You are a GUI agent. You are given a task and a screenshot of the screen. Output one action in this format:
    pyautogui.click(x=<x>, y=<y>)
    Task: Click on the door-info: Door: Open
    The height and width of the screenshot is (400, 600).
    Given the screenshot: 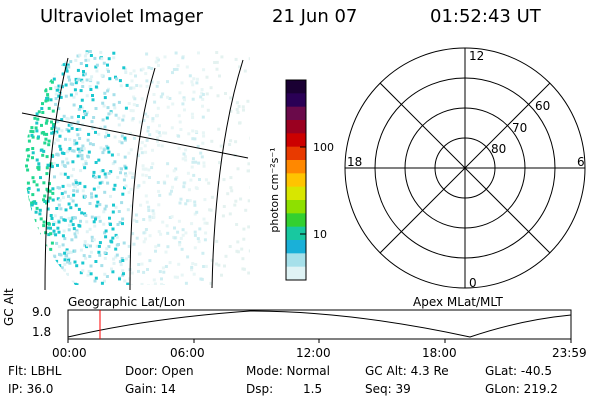 What is the action you would take?
    pyautogui.click(x=159, y=371)
    